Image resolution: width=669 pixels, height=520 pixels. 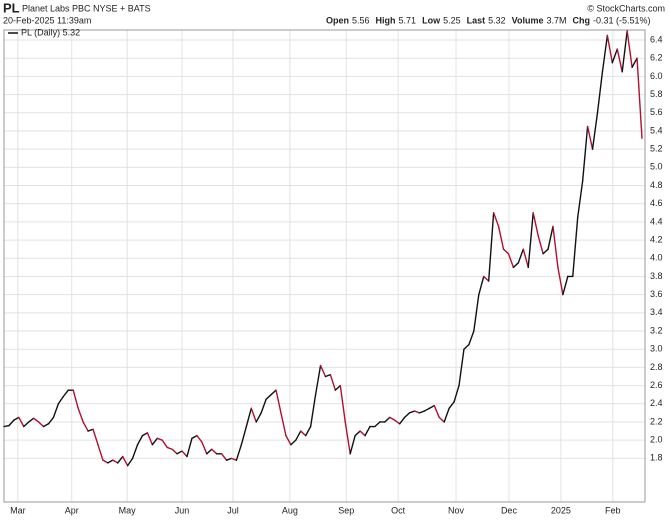 I want to click on x-tick-label: Jul, so click(x=233, y=510).